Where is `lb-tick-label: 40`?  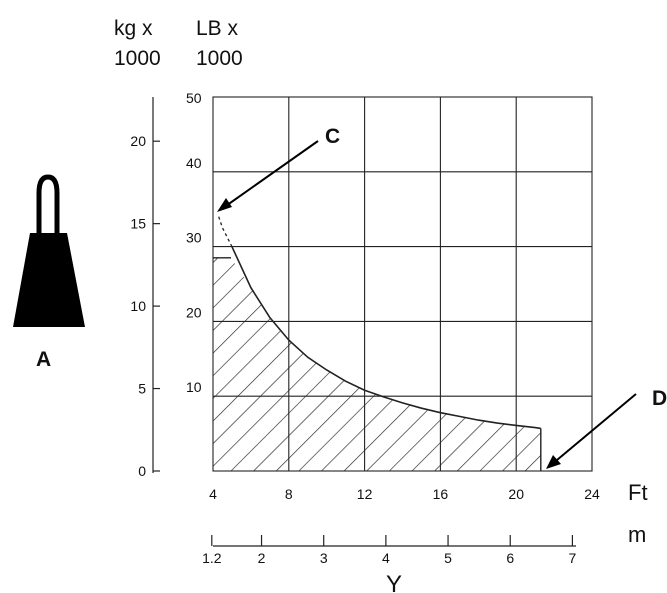 lb-tick-label: 40 is located at coordinates (194, 163).